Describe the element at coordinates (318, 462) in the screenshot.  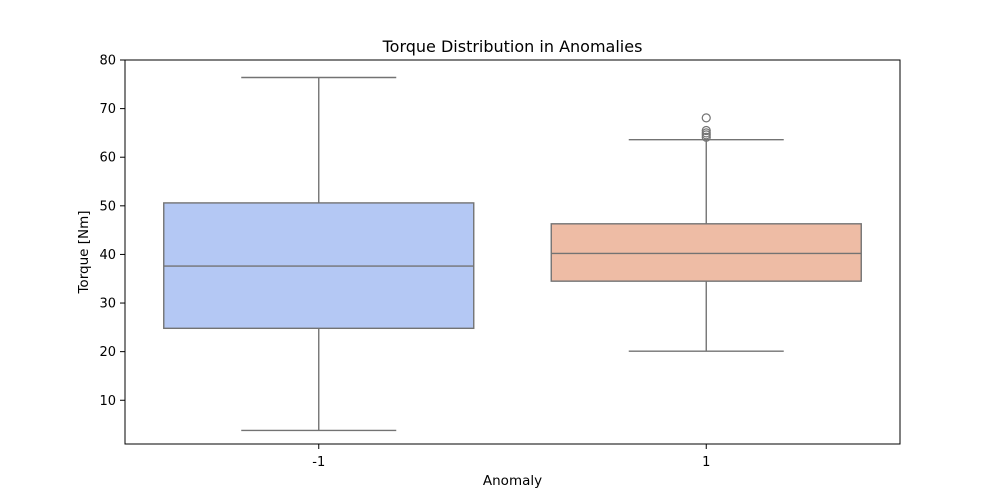
I see `x-tick-label: -1` at that location.